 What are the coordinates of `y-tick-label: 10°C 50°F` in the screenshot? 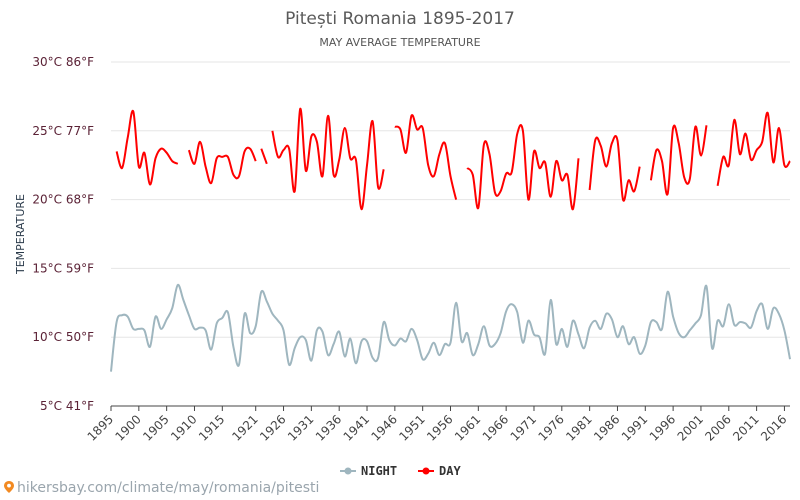 It's located at (63, 337).